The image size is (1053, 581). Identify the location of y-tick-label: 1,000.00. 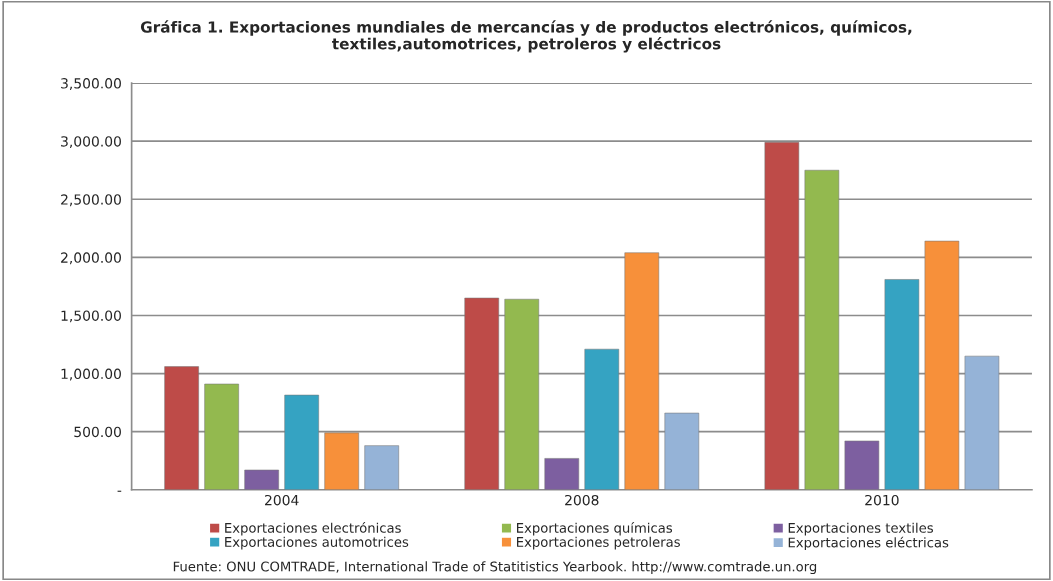
(91, 374).